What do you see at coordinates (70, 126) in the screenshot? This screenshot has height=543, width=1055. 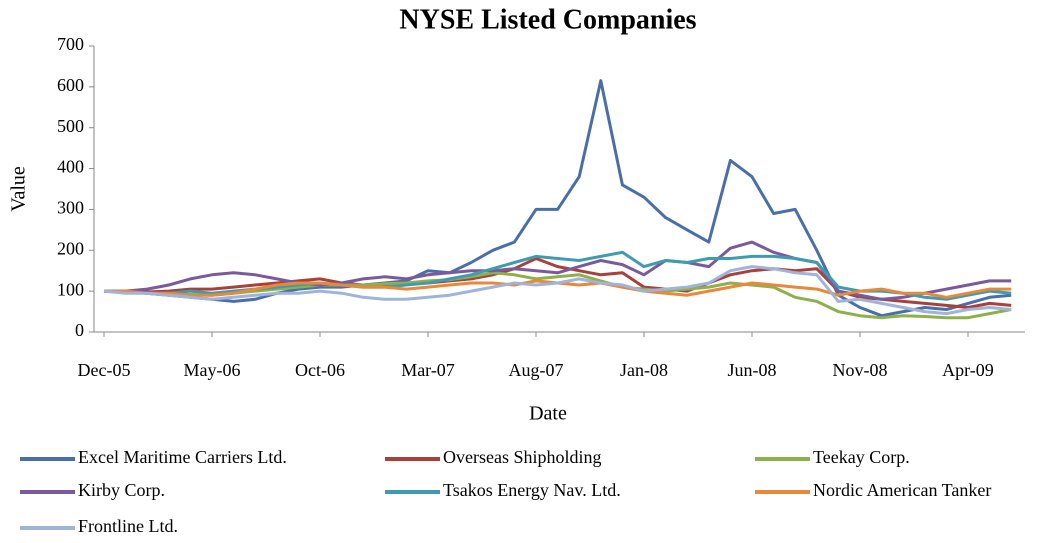 I see `y-tick-label: 500` at bounding box center [70, 126].